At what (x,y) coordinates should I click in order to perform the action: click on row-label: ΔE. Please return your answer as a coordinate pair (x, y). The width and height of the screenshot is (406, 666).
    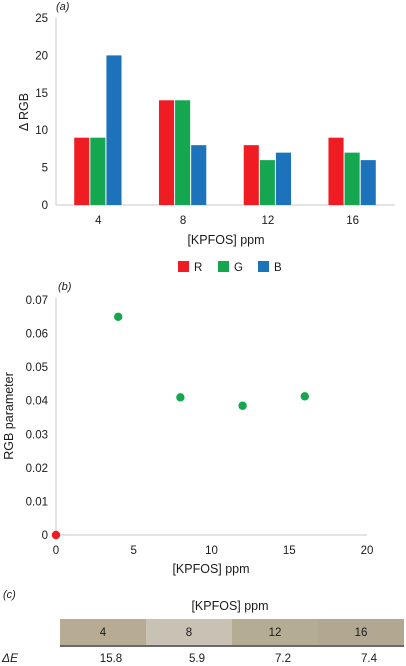
    Looking at the image, I should click on (10, 658).